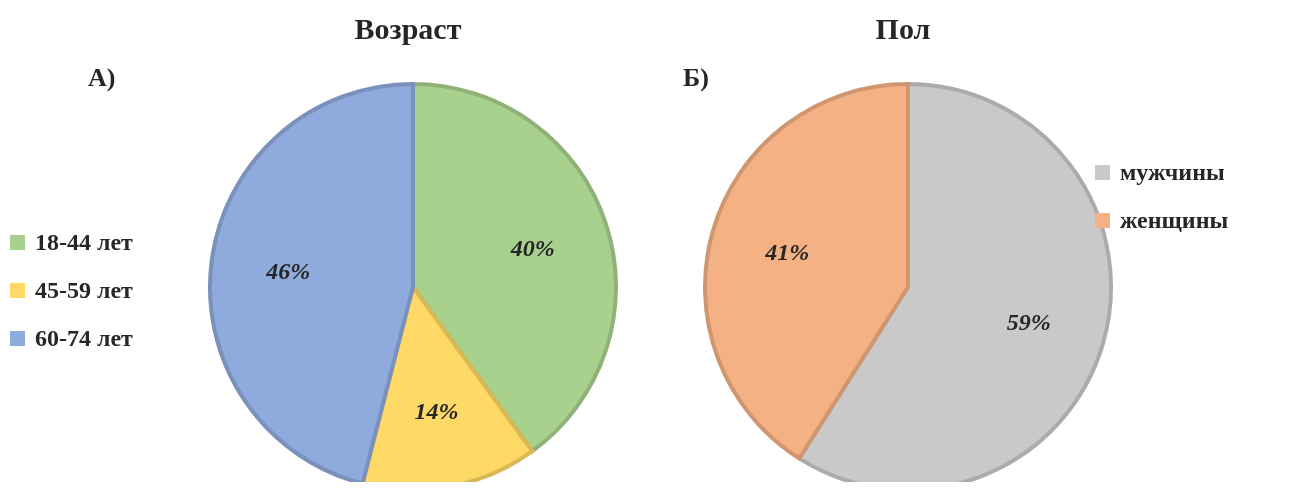 Image resolution: width=1298 pixels, height=490 pixels. I want to click on legend-label: 60-74 лет, so click(83, 338).